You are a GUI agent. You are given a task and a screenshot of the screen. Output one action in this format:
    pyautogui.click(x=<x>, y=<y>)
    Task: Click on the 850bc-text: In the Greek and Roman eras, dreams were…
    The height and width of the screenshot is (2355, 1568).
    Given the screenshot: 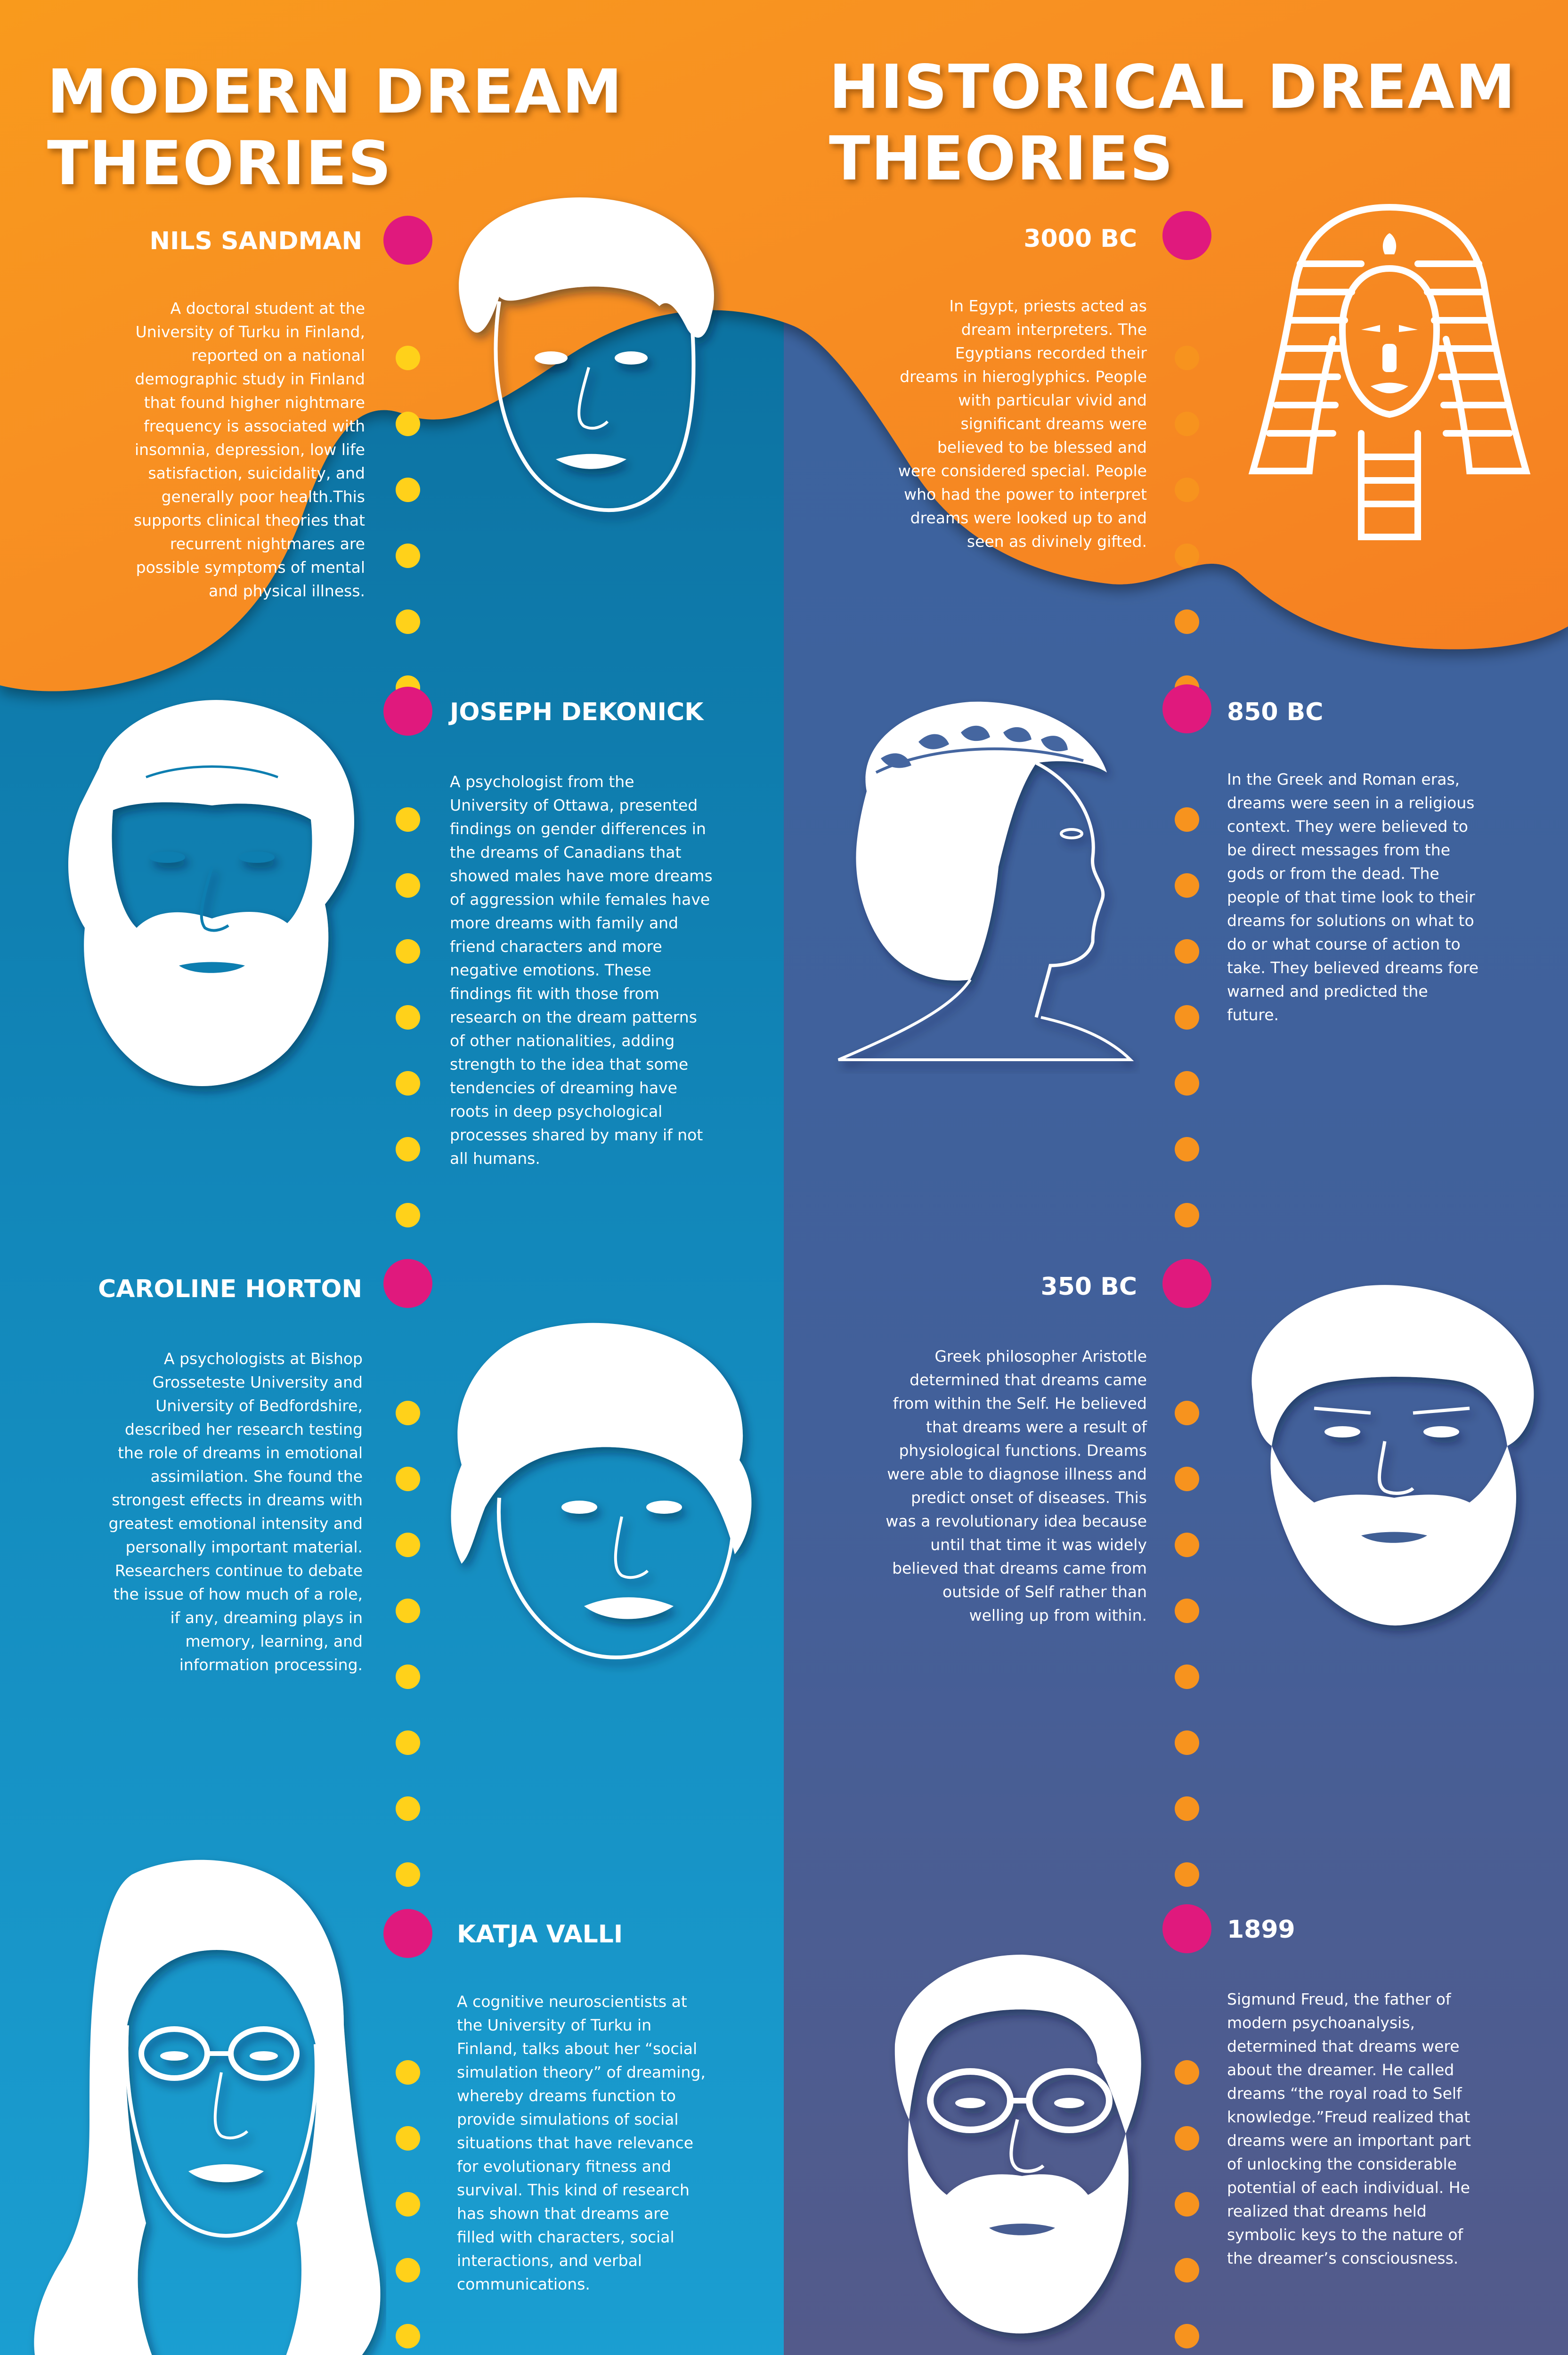 What is the action you would take?
    pyautogui.click(x=1353, y=897)
    